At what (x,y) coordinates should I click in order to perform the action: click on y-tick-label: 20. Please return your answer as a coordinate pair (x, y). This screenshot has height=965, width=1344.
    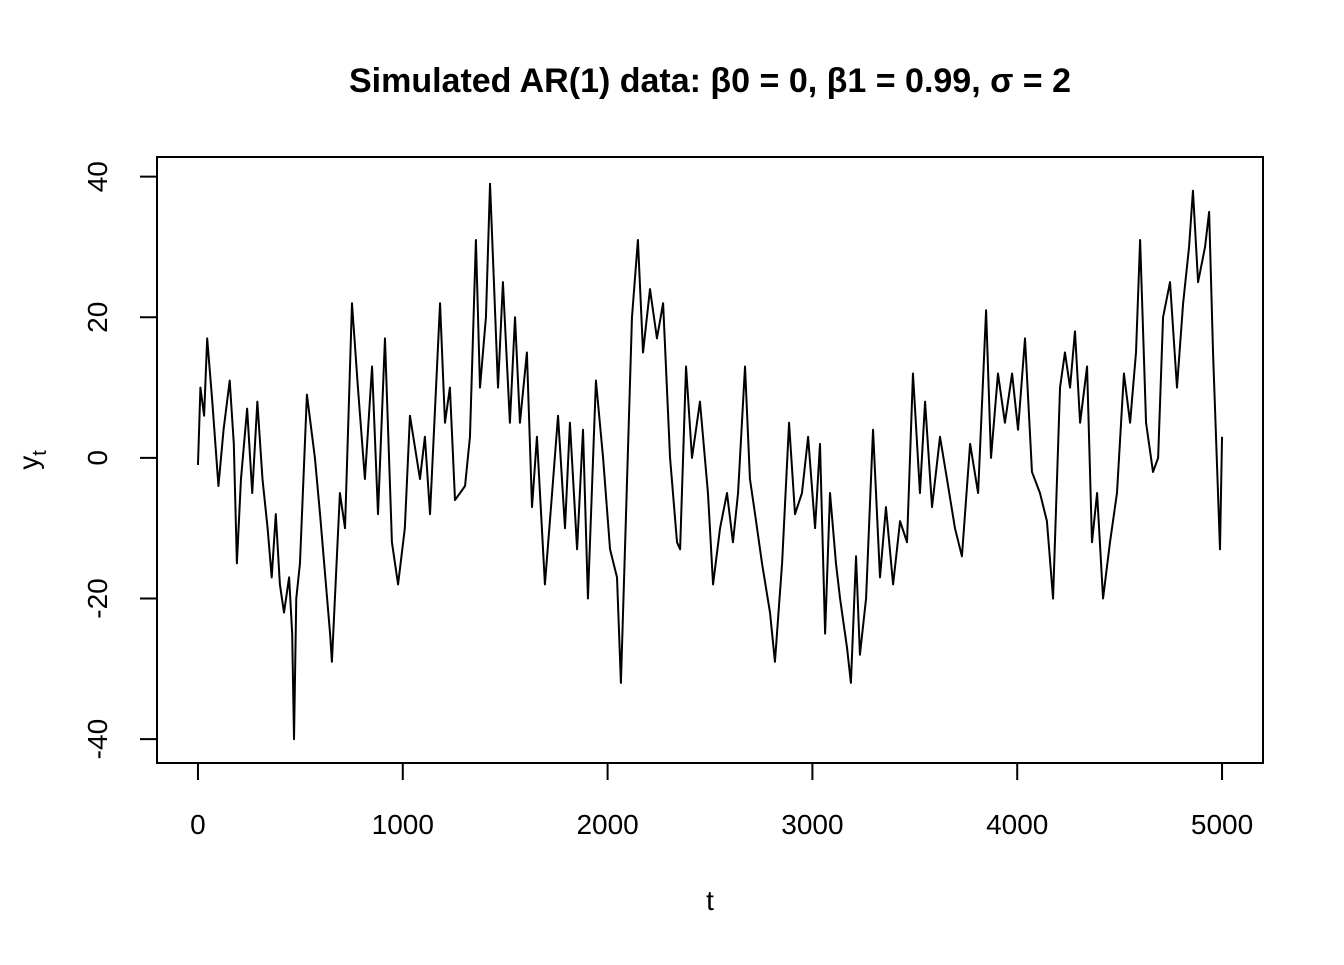
    Looking at the image, I should click on (97, 317).